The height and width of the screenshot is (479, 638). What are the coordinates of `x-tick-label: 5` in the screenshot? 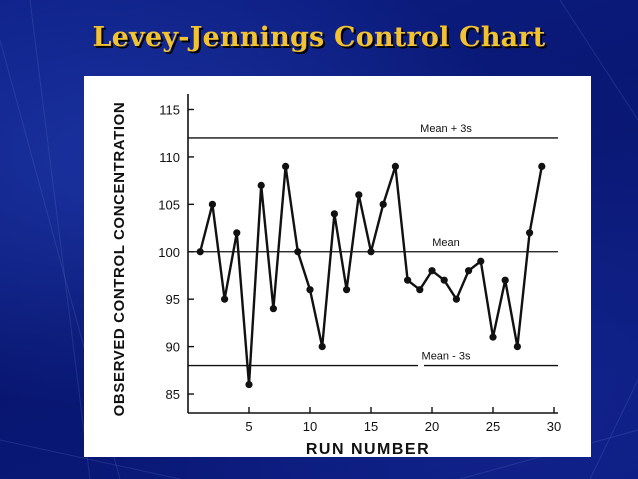 It's located at (248, 426).